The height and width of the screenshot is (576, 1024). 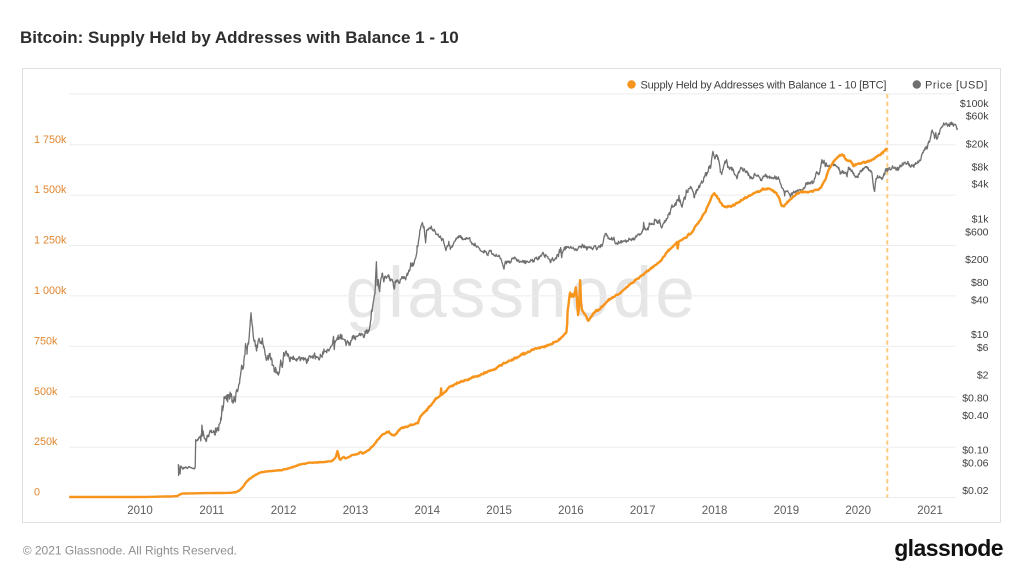 I want to click on svg-text: 2018, so click(x=715, y=511).